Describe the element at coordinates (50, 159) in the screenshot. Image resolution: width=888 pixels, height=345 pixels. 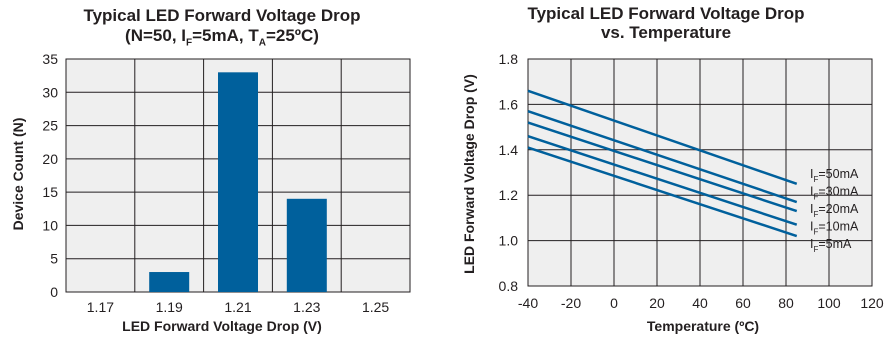
I see `histogram-y-tick-label: 20` at that location.